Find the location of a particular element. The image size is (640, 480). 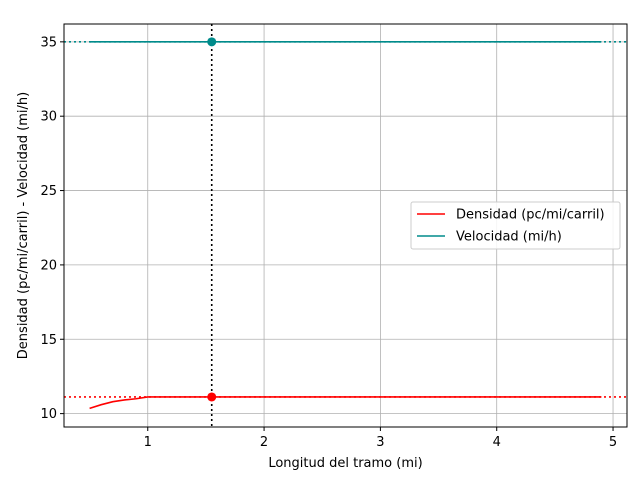

x-tick-label: 4 is located at coordinates (497, 442).